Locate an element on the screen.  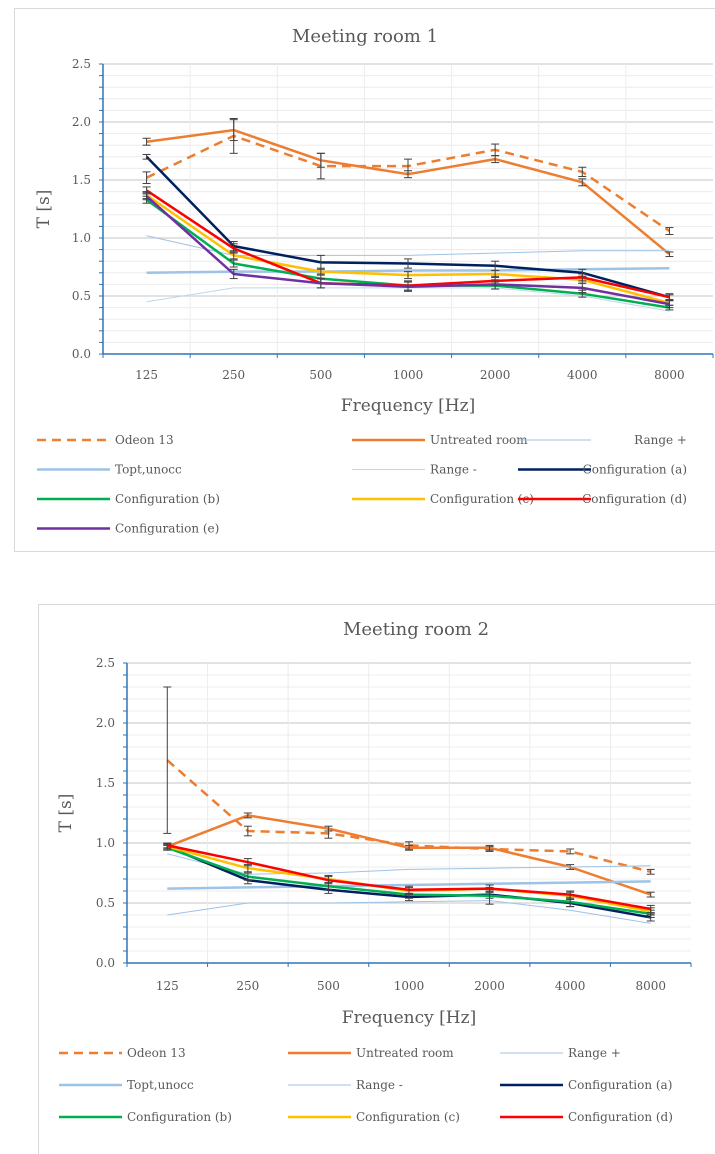
chart-title: Meeting room 1 is located at coordinates (365, 36).